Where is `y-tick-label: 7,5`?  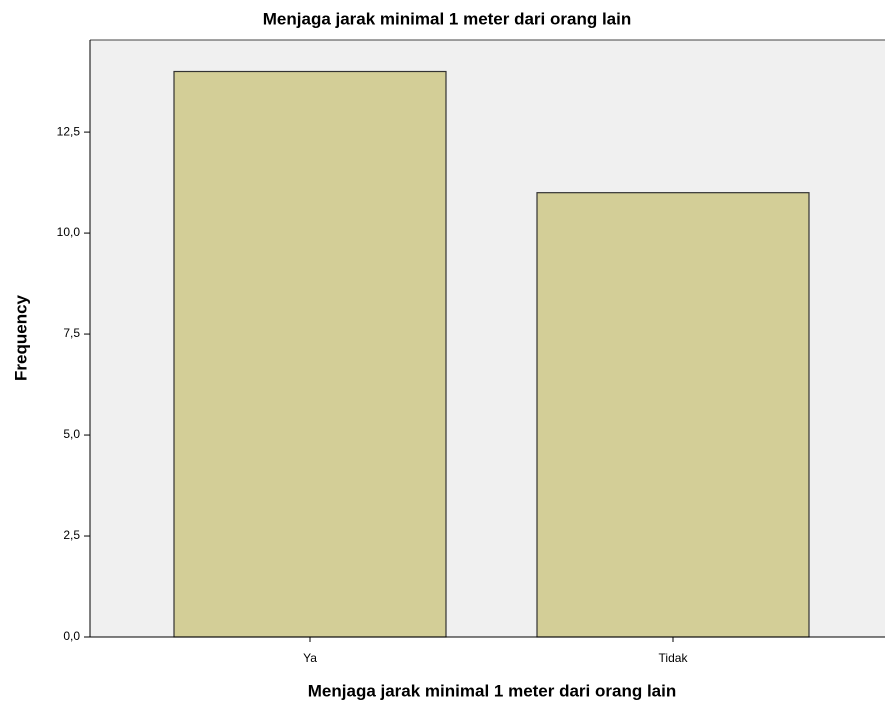
y-tick-label: 7,5 is located at coordinates (71, 333).